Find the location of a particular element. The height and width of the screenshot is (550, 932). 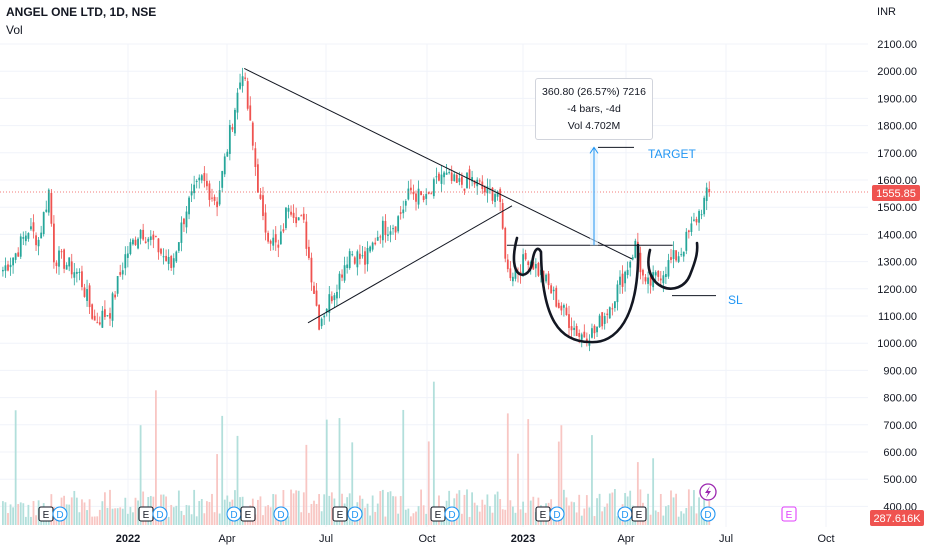

badge-letter: D is located at coordinates (233, 515).